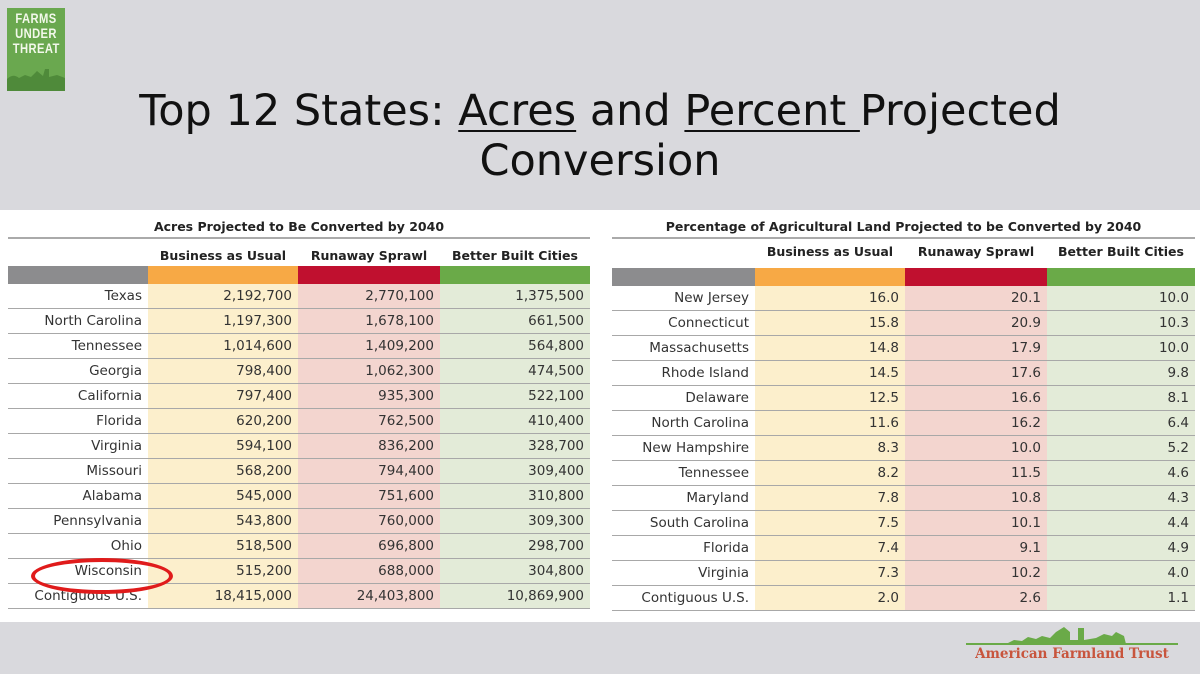 The width and height of the screenshot is (1200, 674). Describe the element at coordinates (399, 371) in the screenshot. I see `value-cell: 1,062,300` at that location.